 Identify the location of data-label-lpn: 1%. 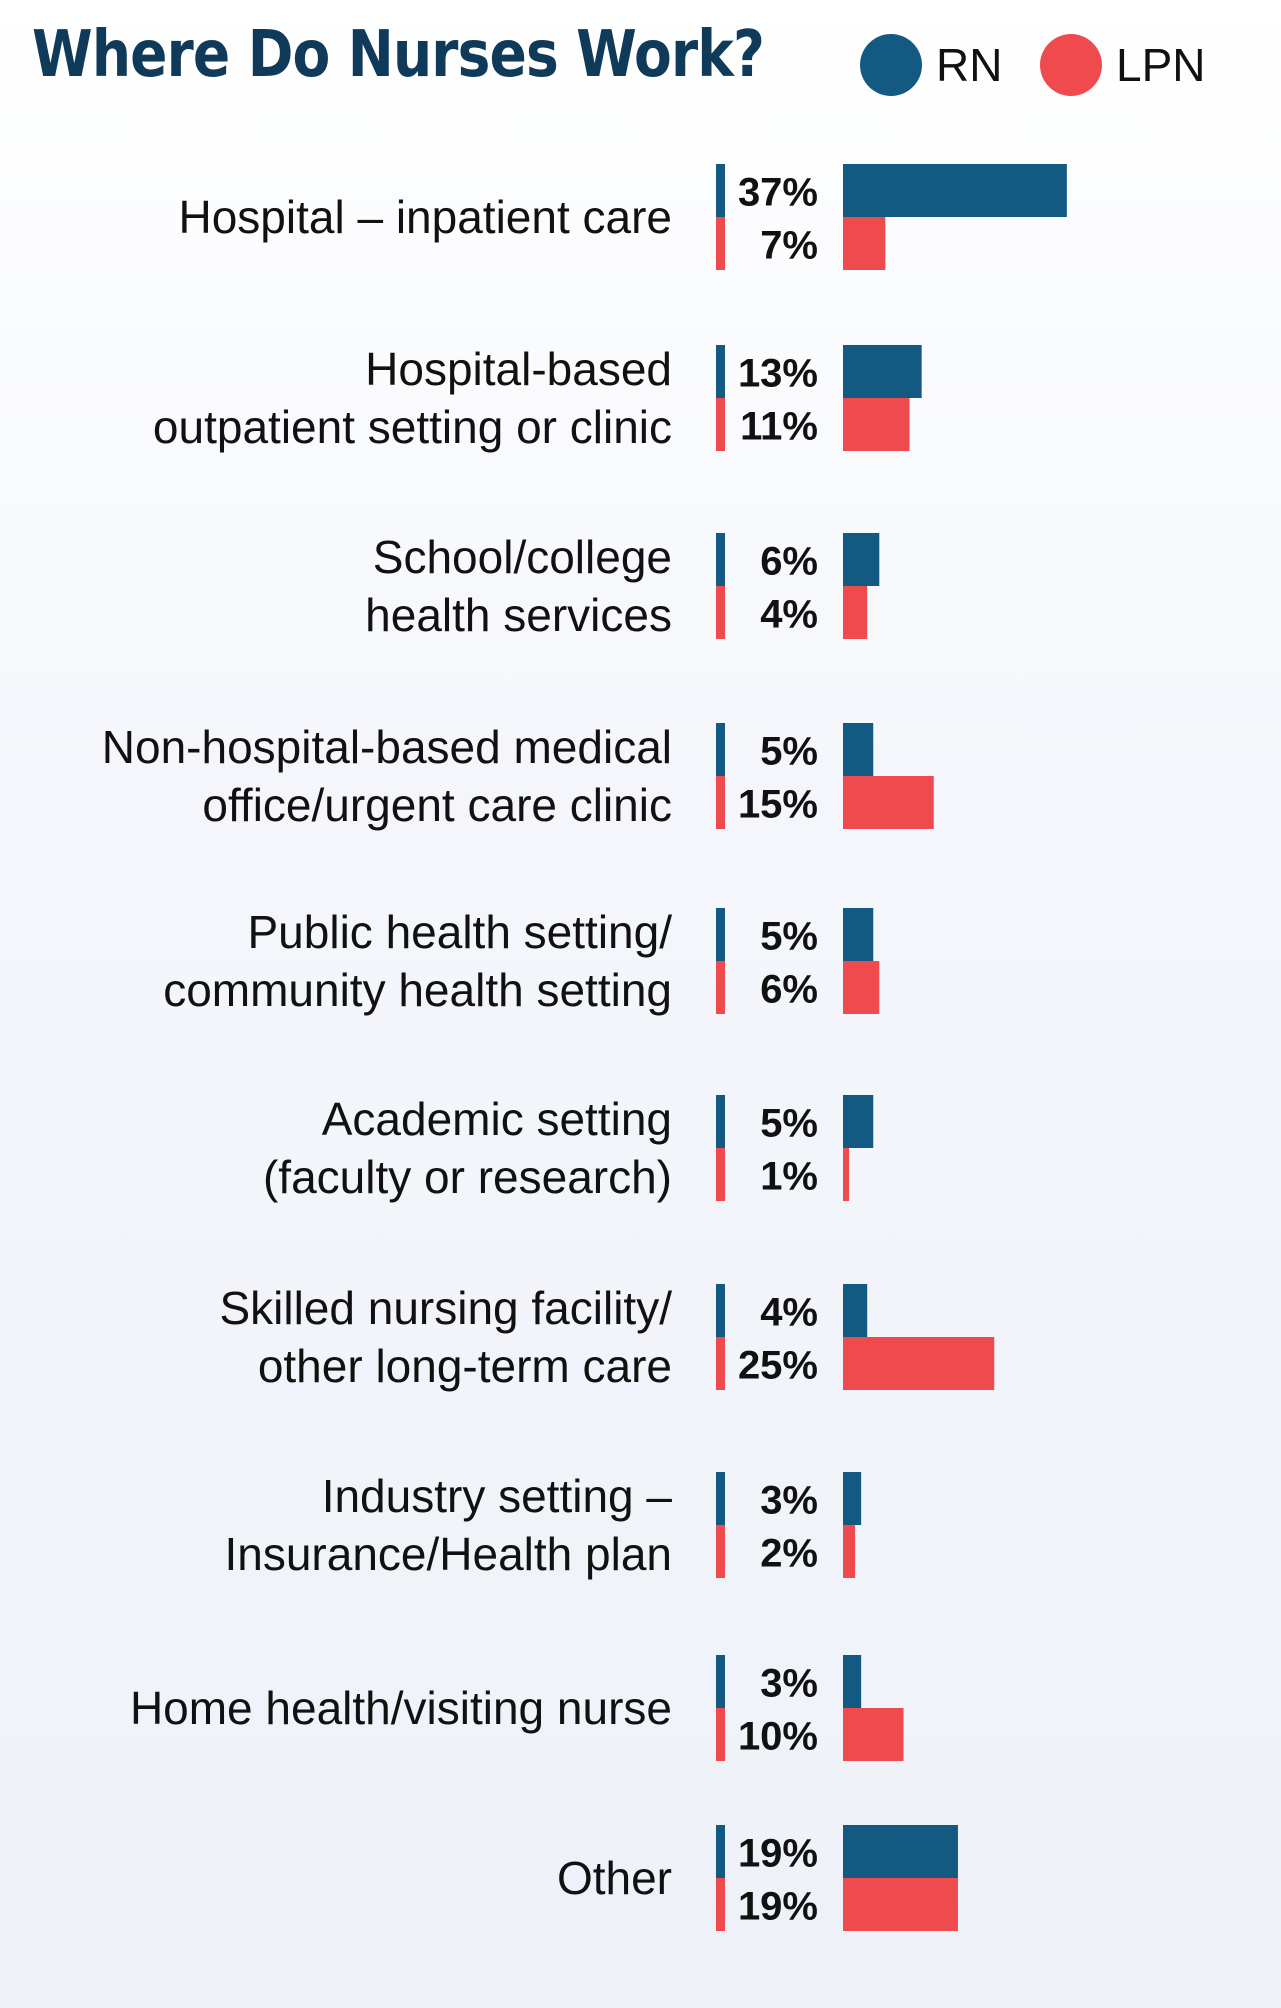
(789, 1177).